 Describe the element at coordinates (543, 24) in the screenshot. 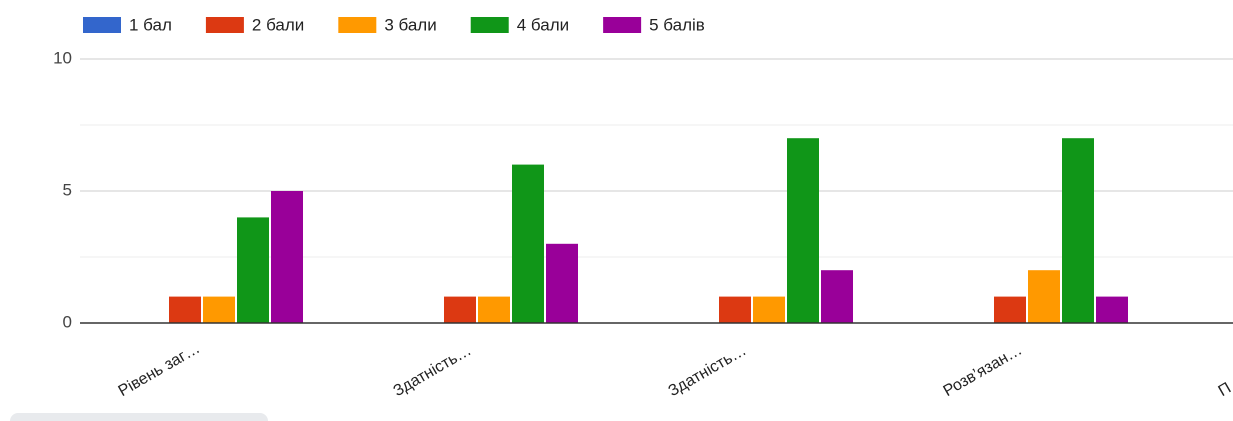

I see `legend-label: 4 бали` at that location.